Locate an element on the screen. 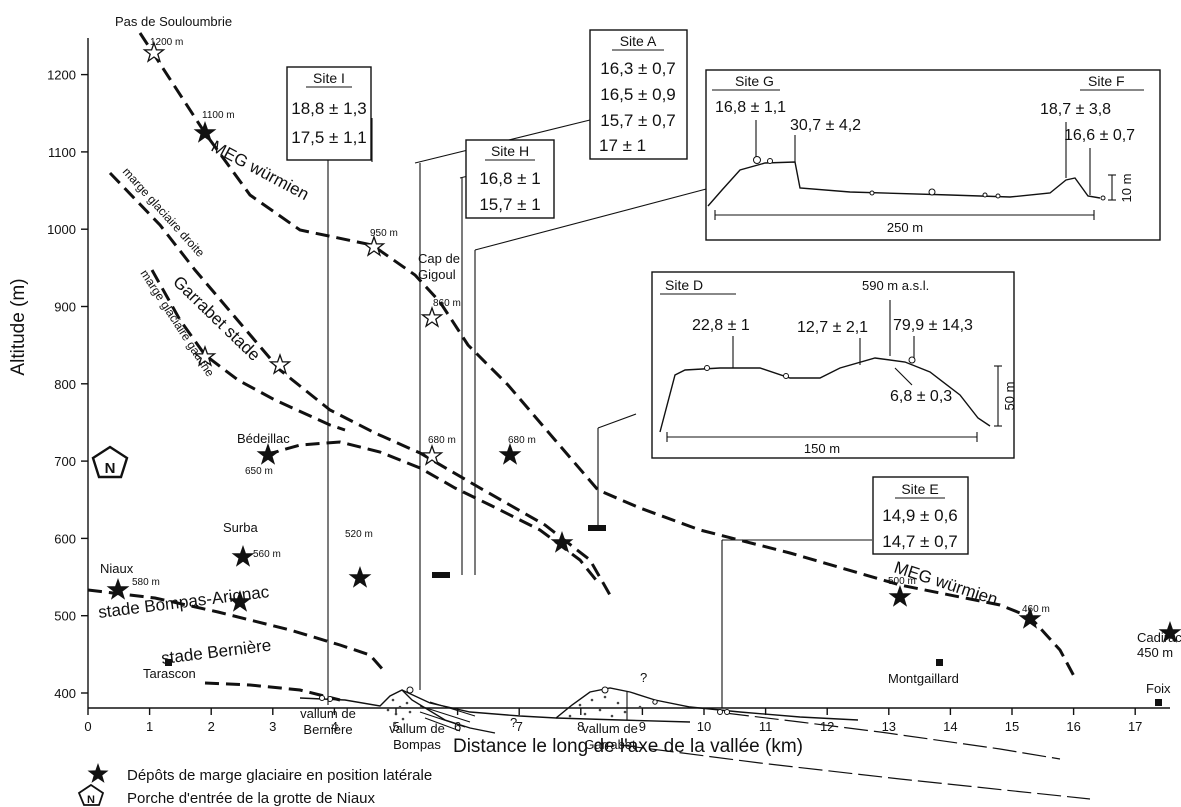 The width and height of the screenshot is (1181, 807). marge-glaciaire-gauche-line is located at coordinates (248, 350).